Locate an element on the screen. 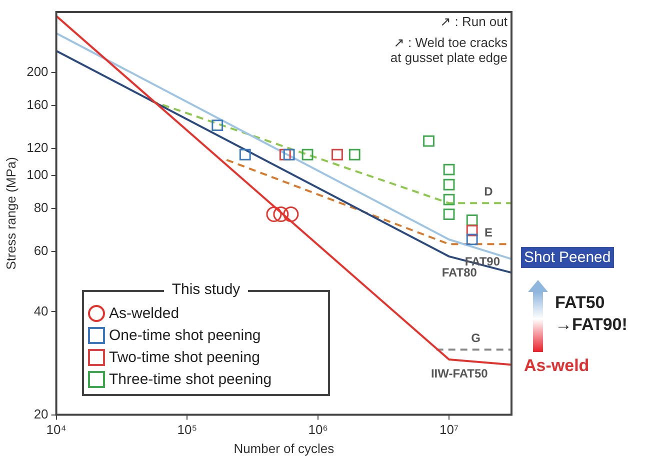 The height and width of the screenshot is (457, 648). y-tick-label: 80 is located at coordinates (41, 208).